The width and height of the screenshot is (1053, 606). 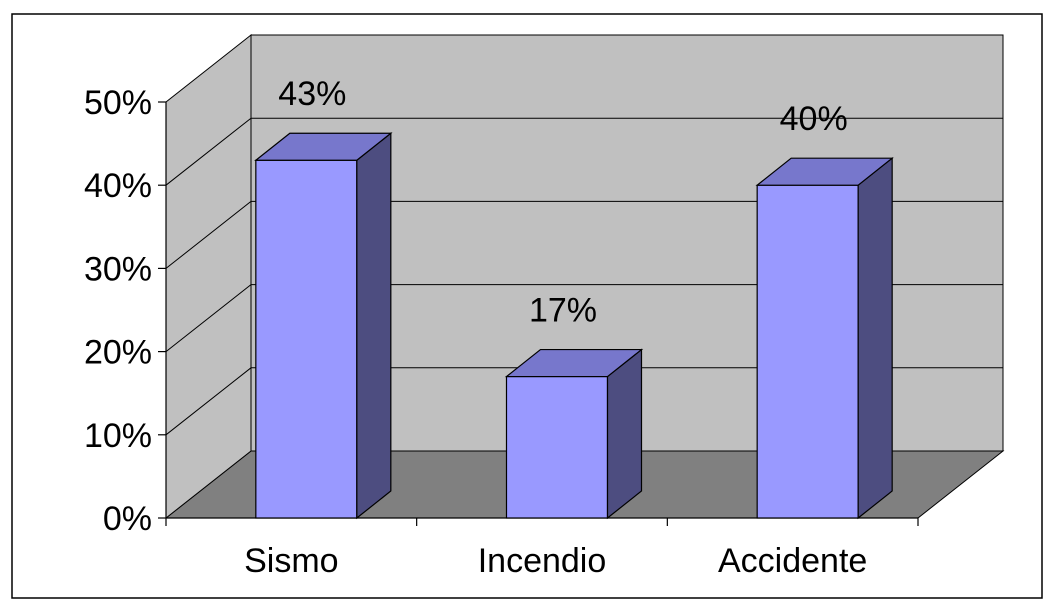 I want to click on bar-sismo-front, so click(x=306, y=339).